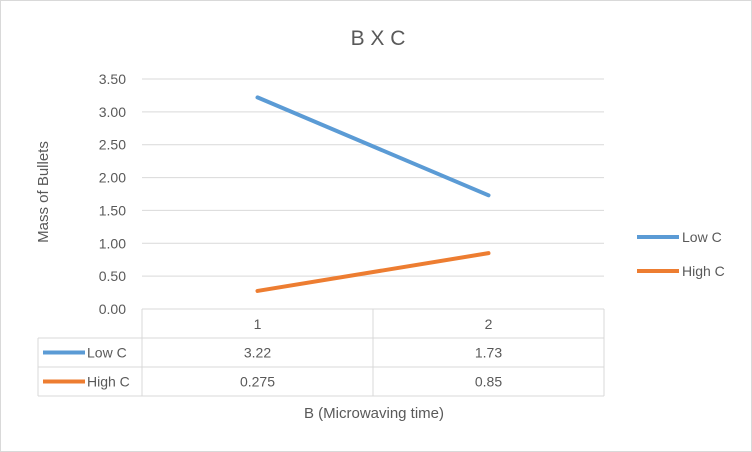 The height and width of the screenshot is (452, 752). Describe the element at coordinates (681, 254) in the screenshot. I see `legend: Low C High C` at that location.